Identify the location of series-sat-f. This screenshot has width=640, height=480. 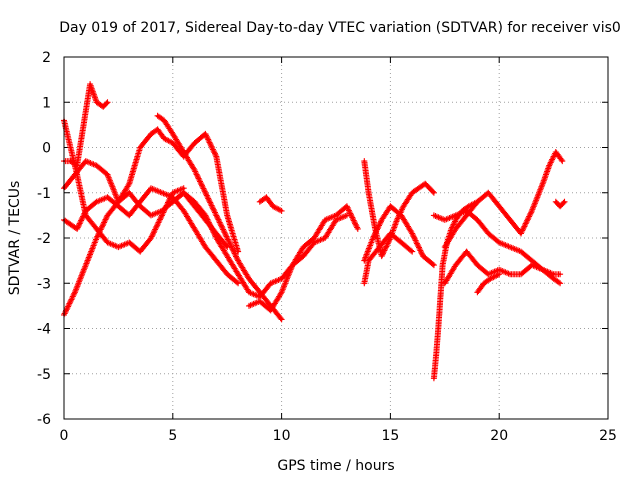
(219, 217).